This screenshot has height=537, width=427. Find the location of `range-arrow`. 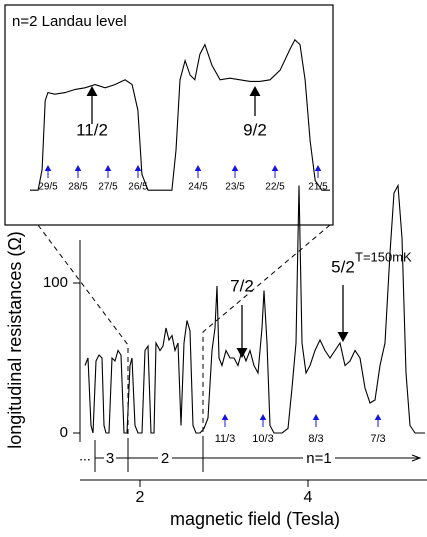

range-arrow is located at coordinates (416, 458).